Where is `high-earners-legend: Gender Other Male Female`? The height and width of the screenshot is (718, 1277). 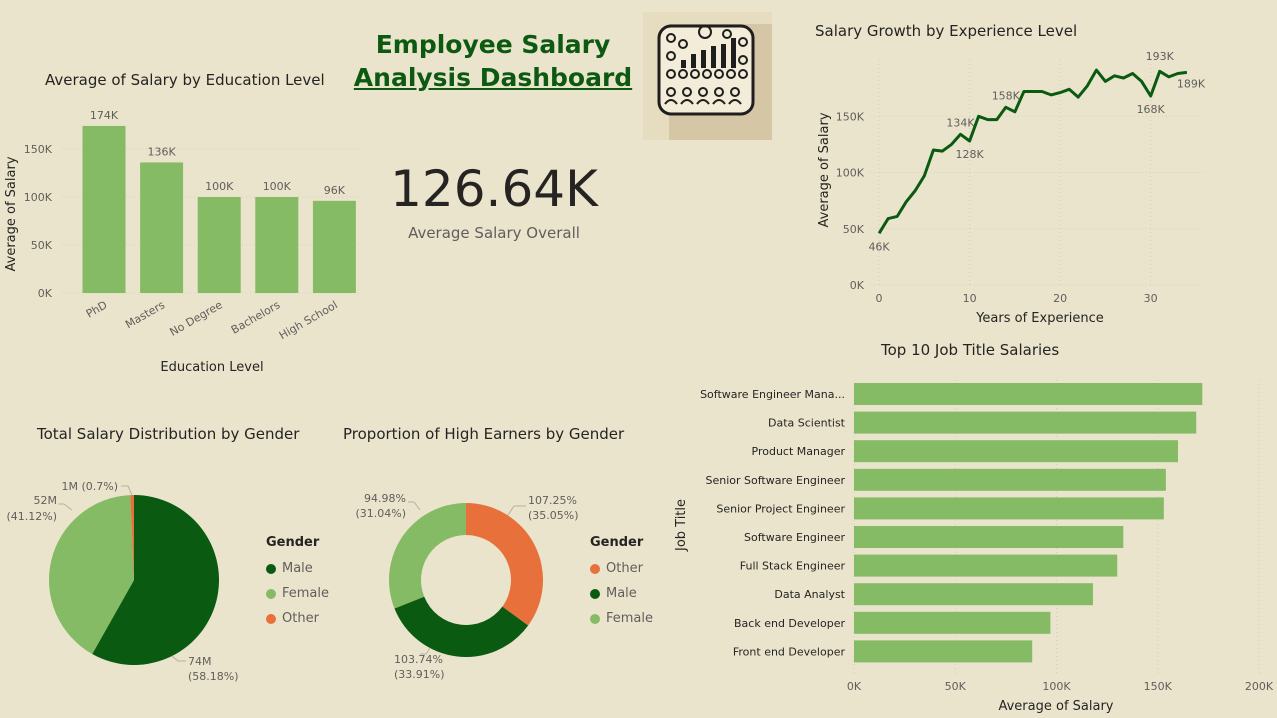
high-earners-legend: Gender Other Male Female is located at coordinates (621, 583).